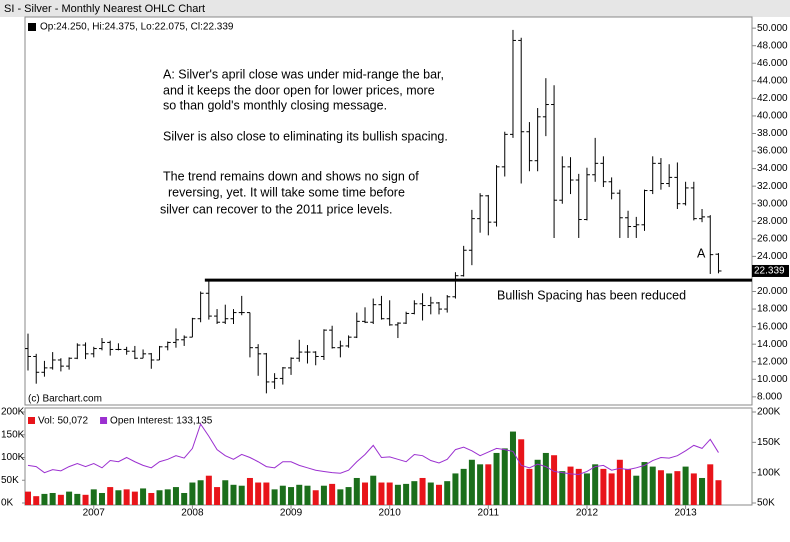 The height and width of the screenshot is (542, 790). What do you see at coordinates (94, 513) in the screenshot?
I see `x-tick-label: 2007` at bounding box center [94, 513].